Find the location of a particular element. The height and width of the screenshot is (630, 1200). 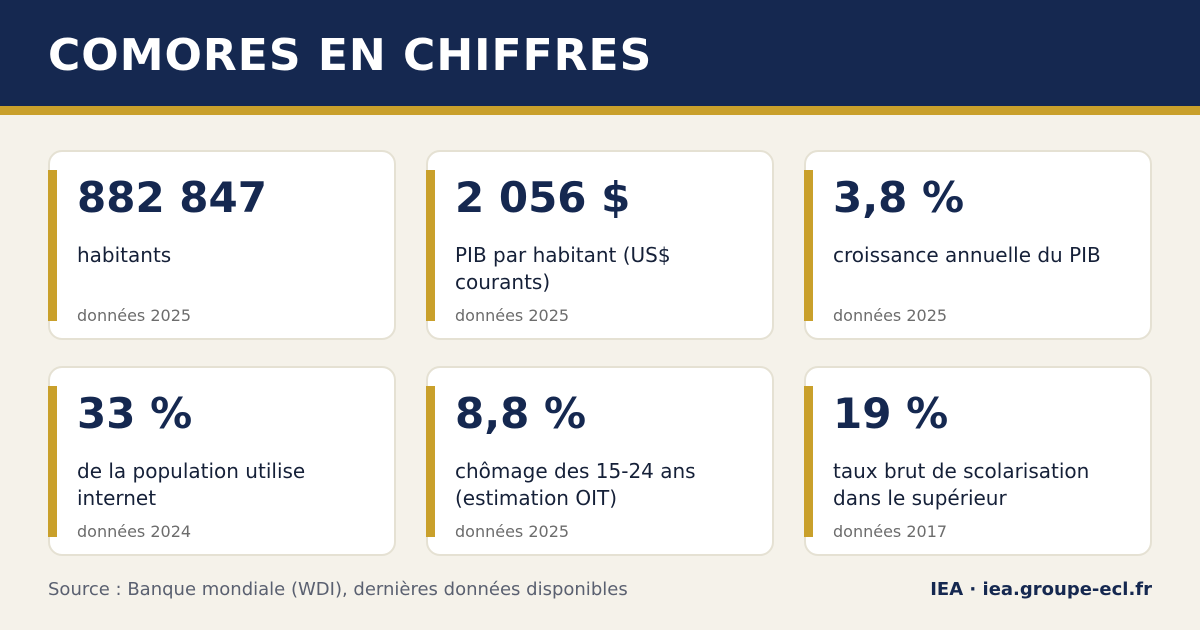

stat-value: 8,8 % is located at coordinates (521, 413).